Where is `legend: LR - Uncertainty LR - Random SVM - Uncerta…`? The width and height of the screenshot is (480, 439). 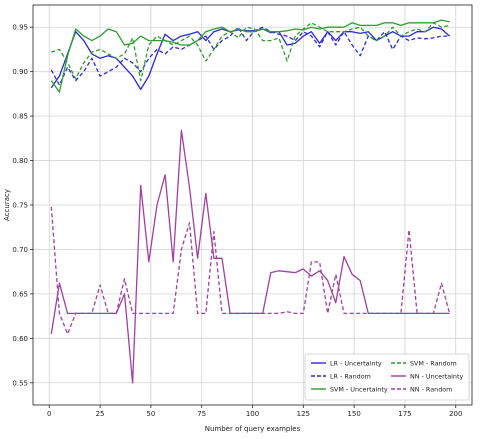 legend: LR - Uncertainty LR - Random SVM - Uncerta… is located at coordinates (387, 377).